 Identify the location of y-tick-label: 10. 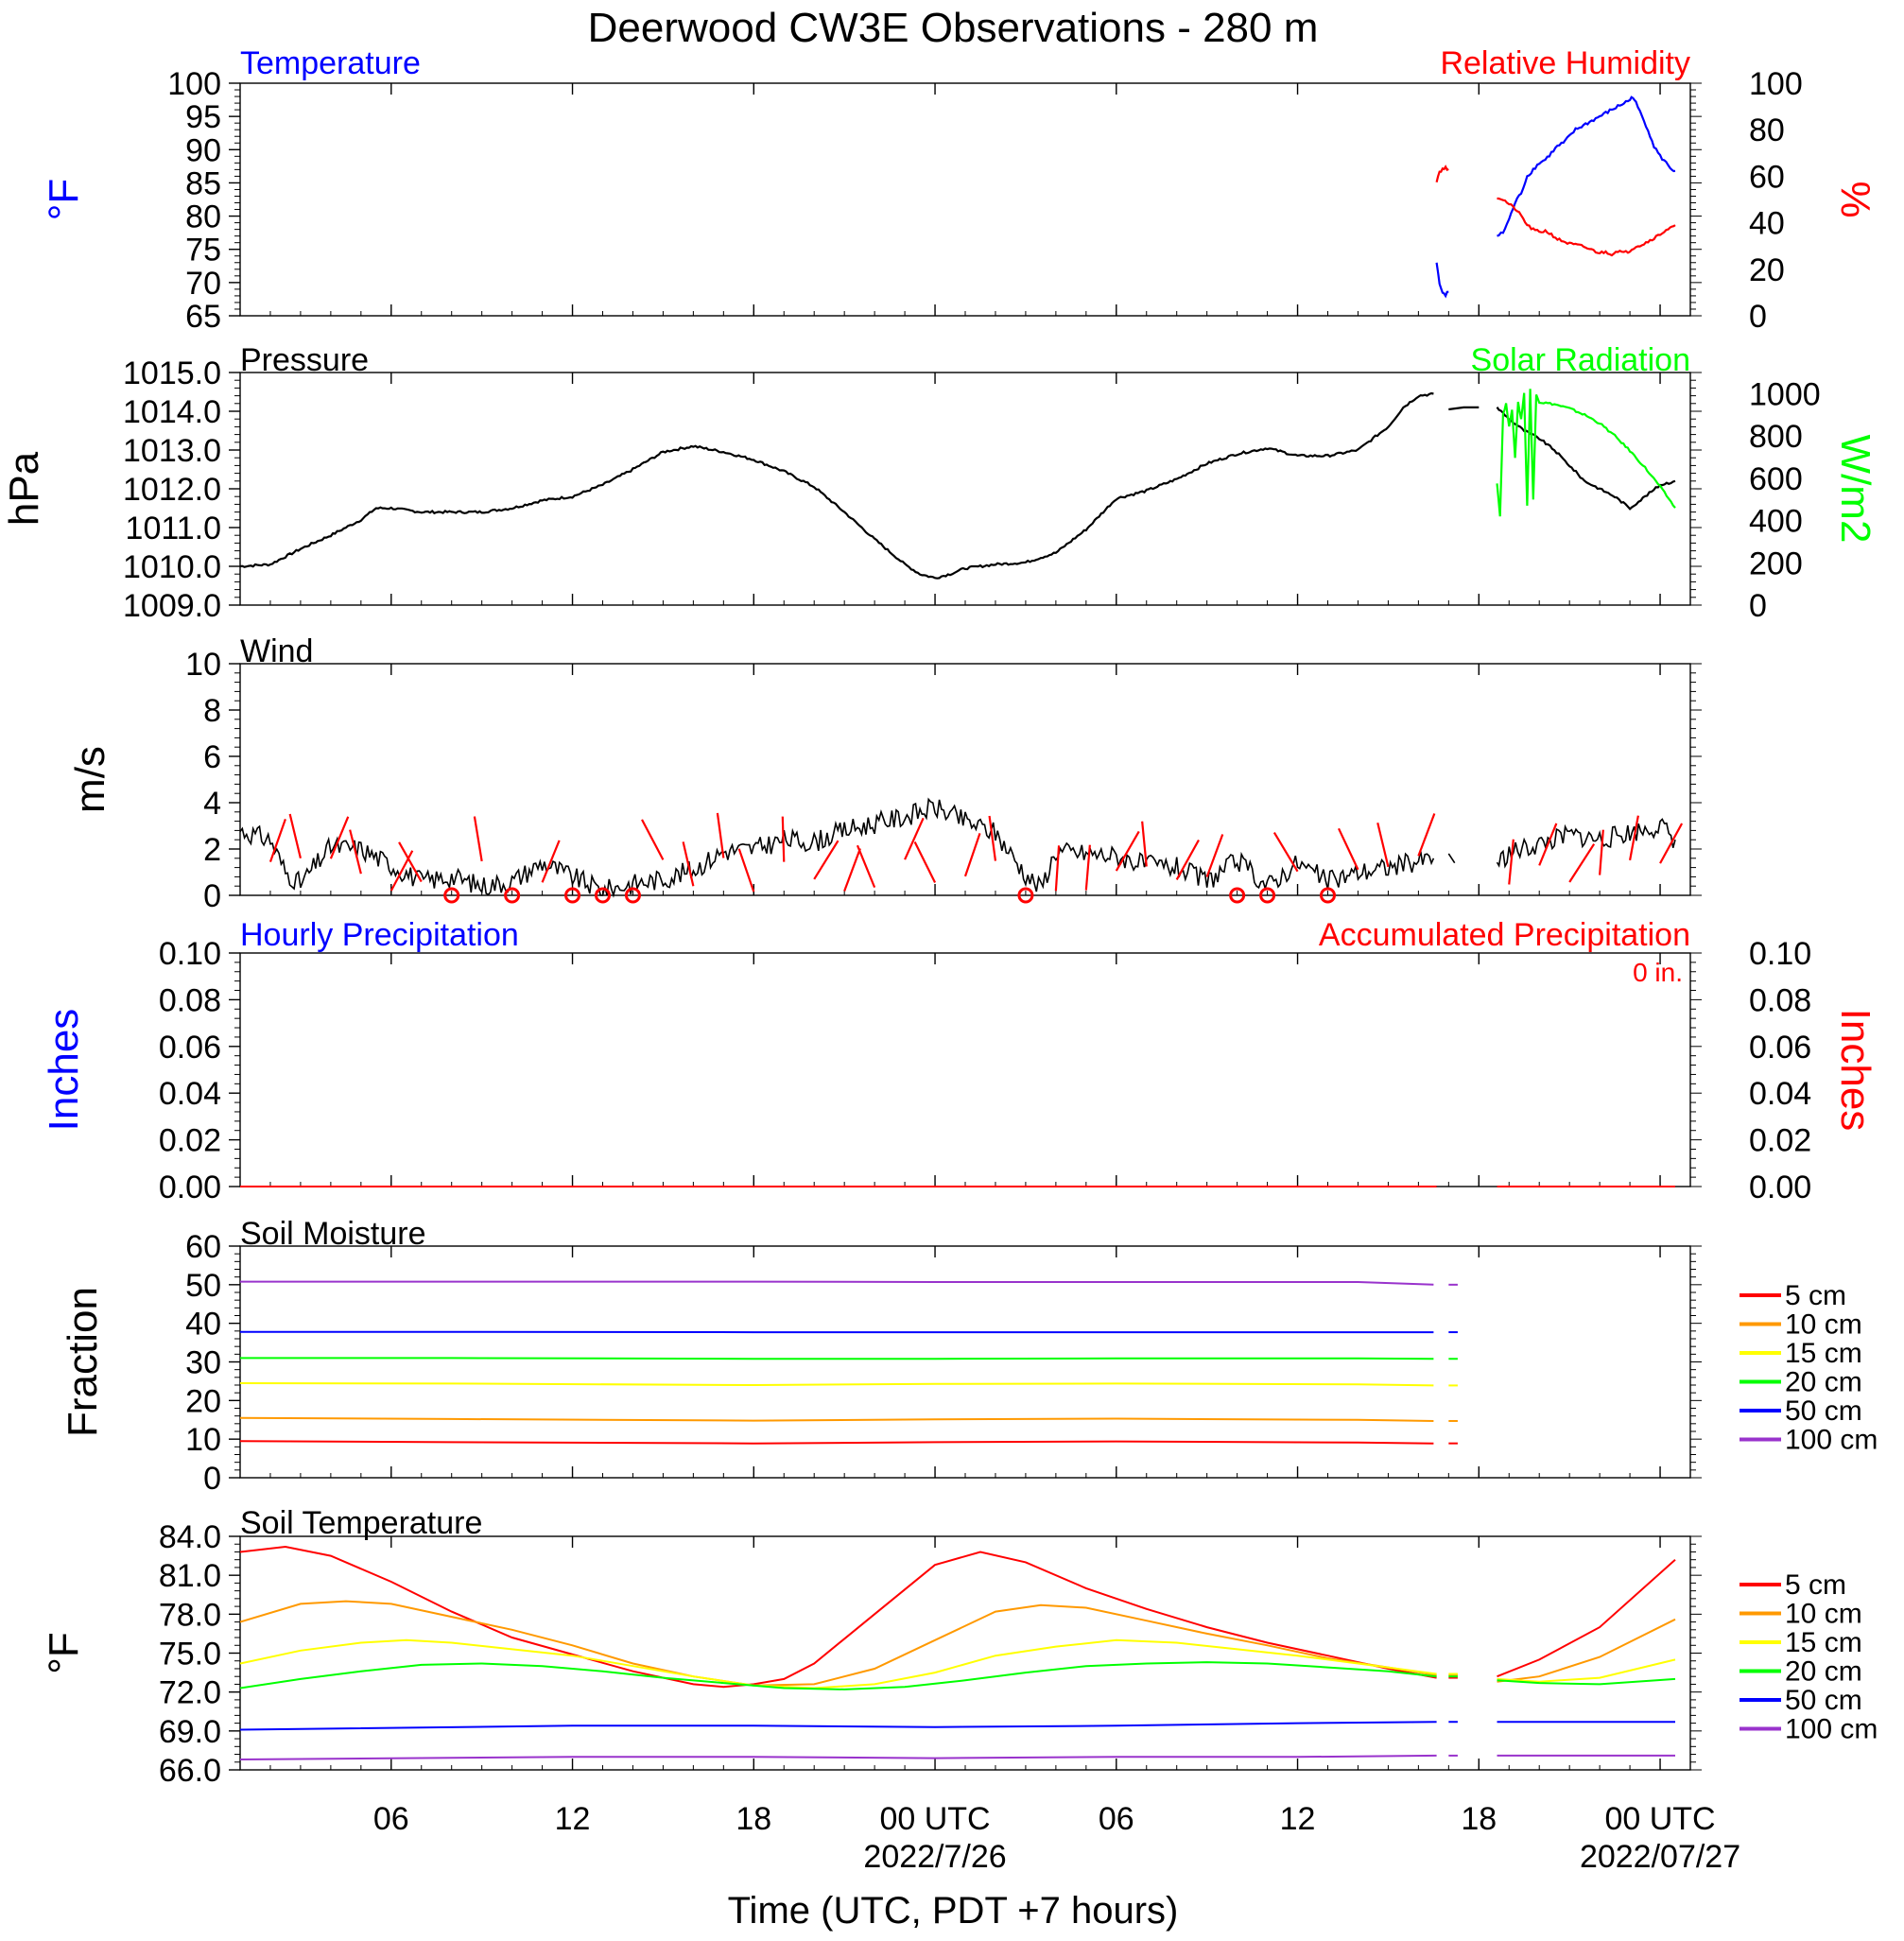
(203, 1440).